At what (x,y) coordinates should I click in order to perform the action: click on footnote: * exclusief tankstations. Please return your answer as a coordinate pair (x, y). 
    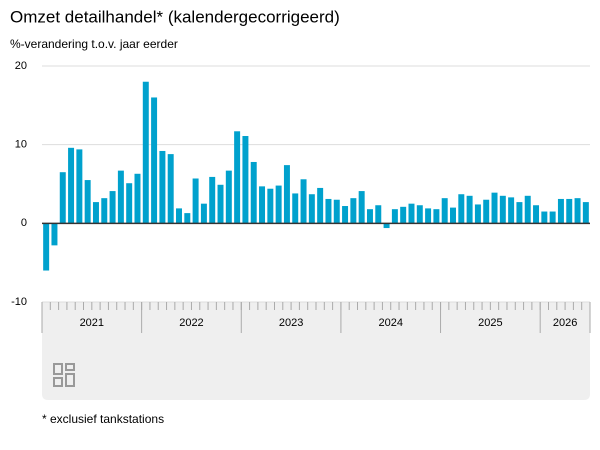
    Looking at the image, I should click on (103, 419).